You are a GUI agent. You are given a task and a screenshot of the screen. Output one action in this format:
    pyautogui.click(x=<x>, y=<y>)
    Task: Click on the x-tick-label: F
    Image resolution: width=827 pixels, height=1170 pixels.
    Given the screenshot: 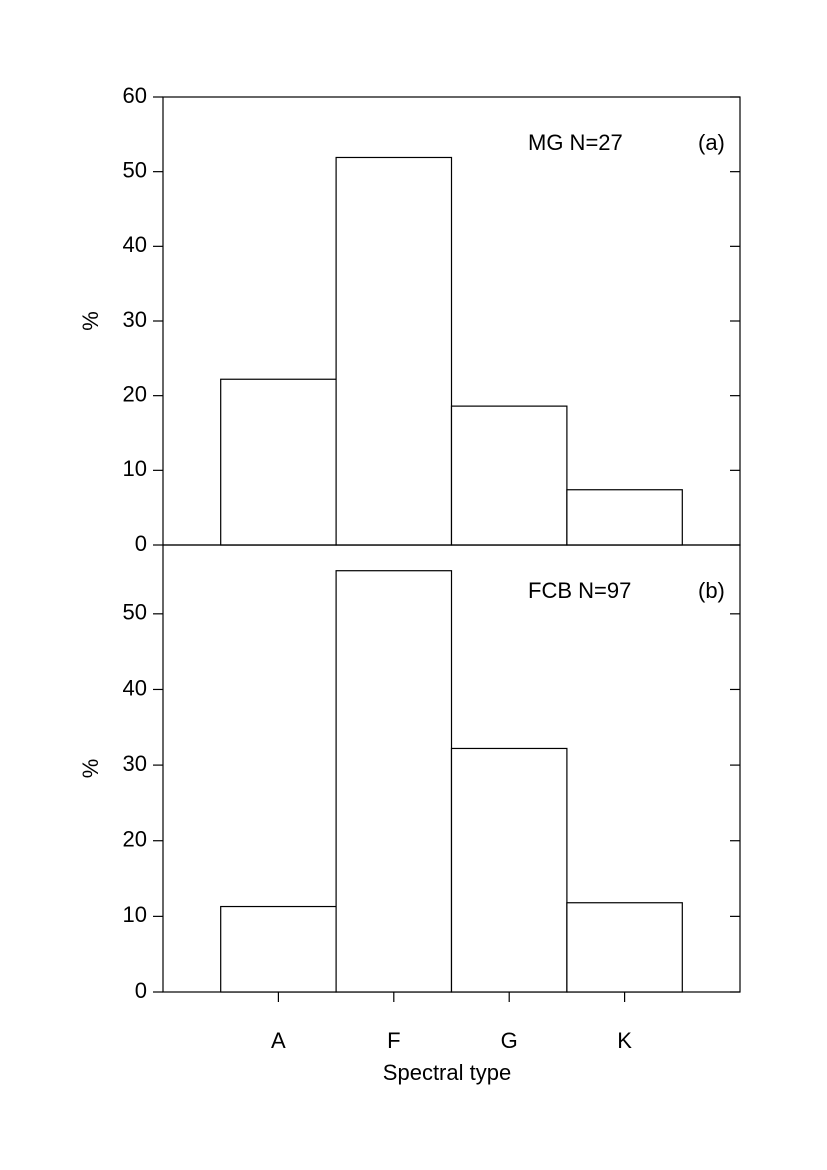 What is the action you would take?
    pyautogui.click(x=393, y=1040)
    